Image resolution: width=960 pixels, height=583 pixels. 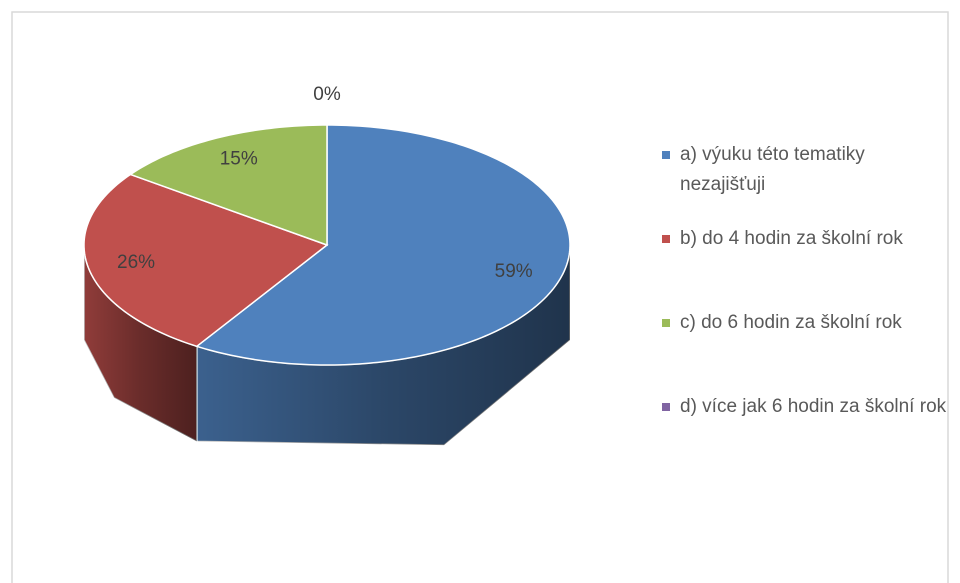 I want to click on legend-item: b) do 4 hodin za školní rok, so click(x=807, y=266).